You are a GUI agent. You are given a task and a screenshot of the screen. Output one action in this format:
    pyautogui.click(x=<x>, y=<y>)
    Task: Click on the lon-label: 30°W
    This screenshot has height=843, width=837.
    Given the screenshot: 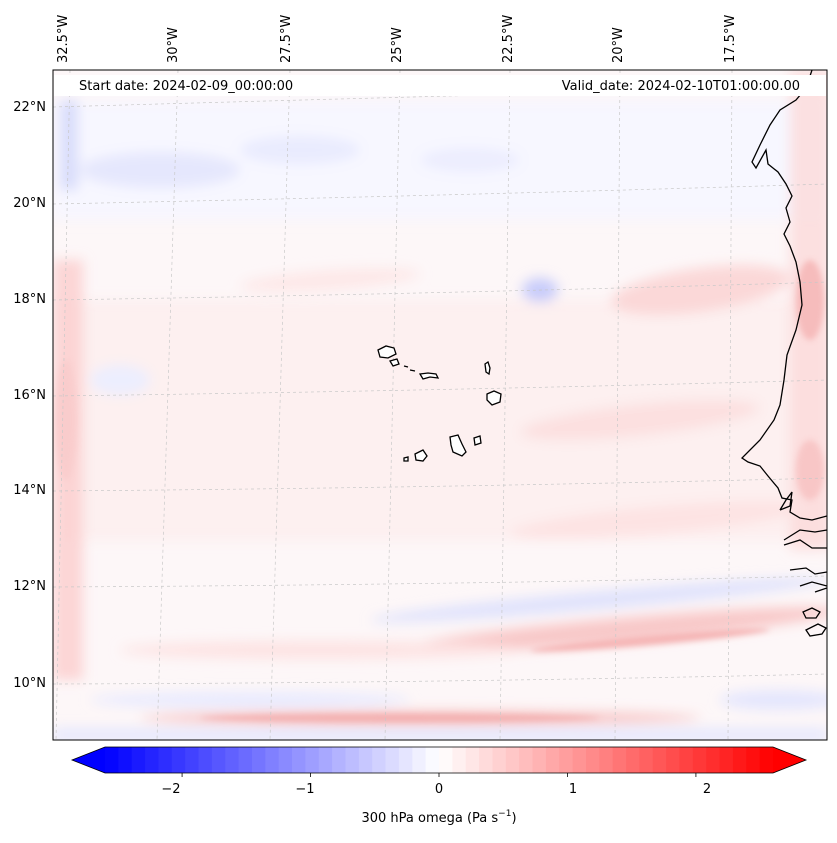 What is the action you would take?
    pyautogui.click(x=173, y=45)
    